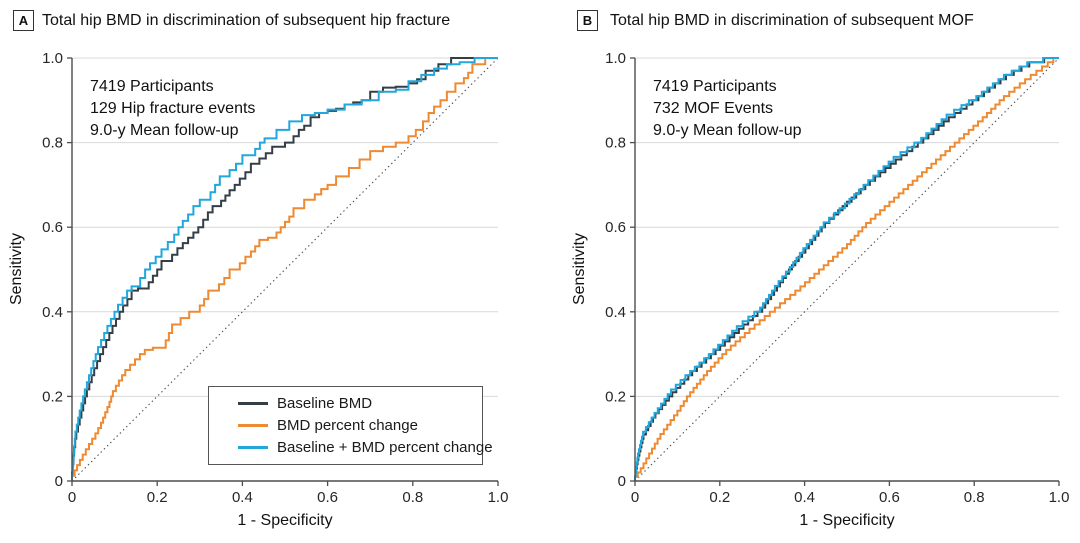 This screenshot has height=543, width=1080. I want to click on panel-b-x-axis-title: 1 - Specificity, so click(847, 520).